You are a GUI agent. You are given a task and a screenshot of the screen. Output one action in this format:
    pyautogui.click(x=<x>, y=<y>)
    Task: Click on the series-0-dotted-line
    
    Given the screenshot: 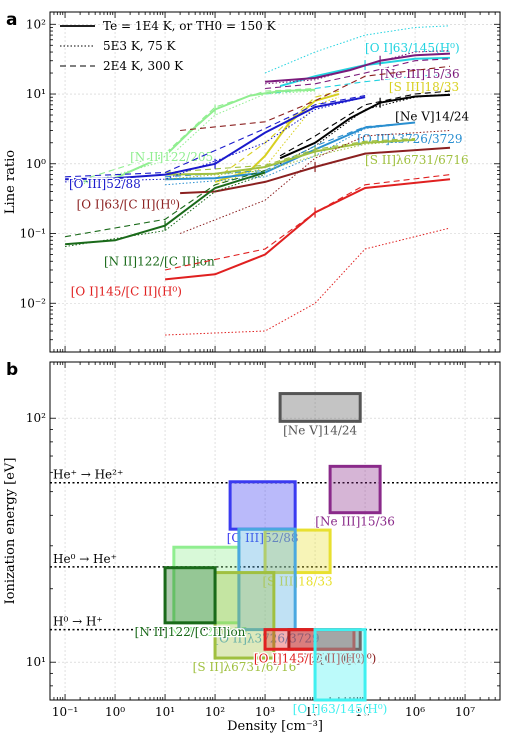 What is the action you would take?
    pyautogui.click(x=357, y=49)
    